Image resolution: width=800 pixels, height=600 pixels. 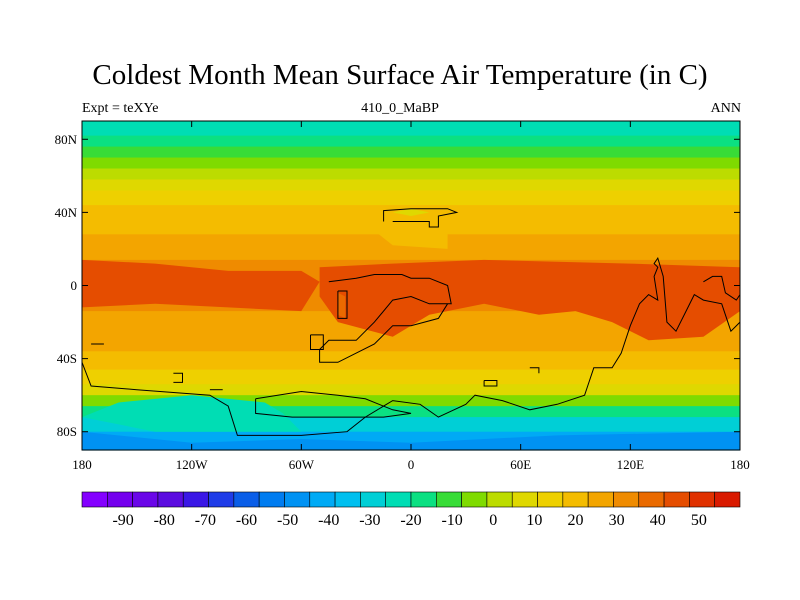 What do you see at coordinates (66, 139) in the screenshot?
I see `y-tick-label: 80N` at bounding box center [66, 139].